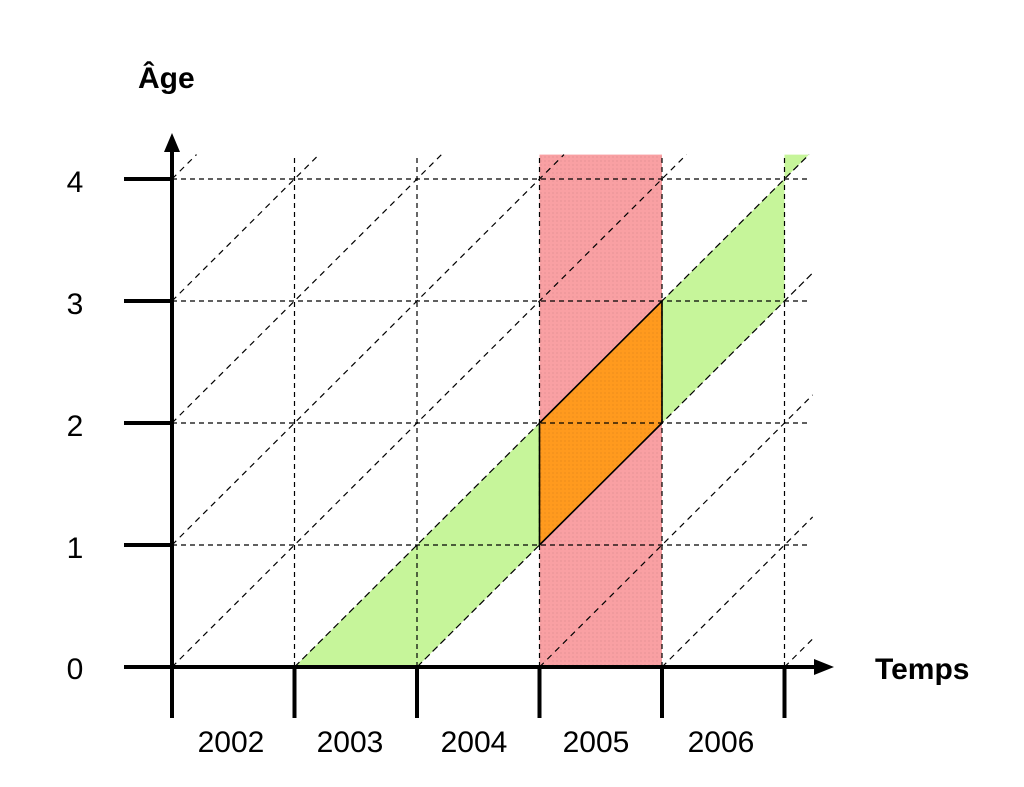  Describe the element at coordinates (922, 669) in the screenshot. I see `x-axis-title: Temps` at that location.